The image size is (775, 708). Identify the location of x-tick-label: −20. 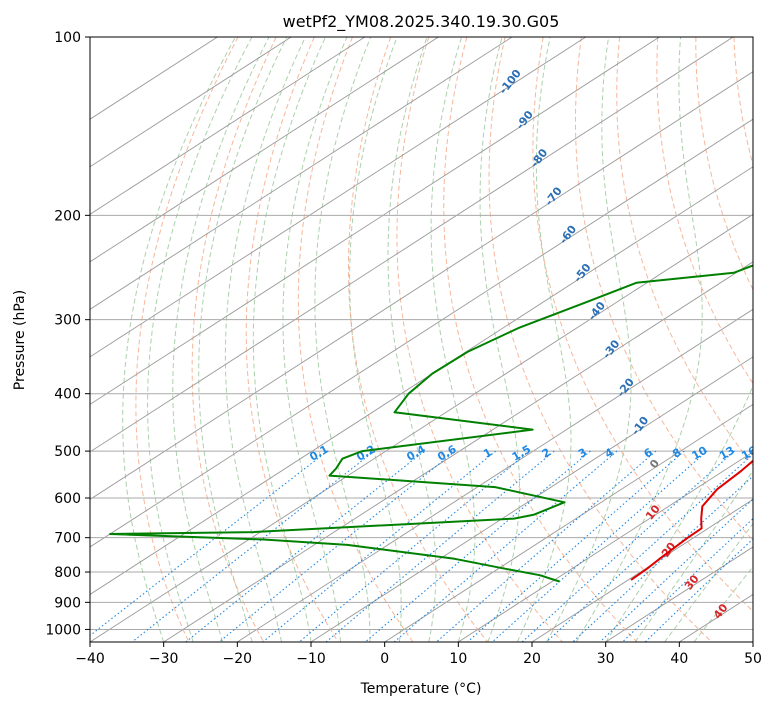
(238, 659).